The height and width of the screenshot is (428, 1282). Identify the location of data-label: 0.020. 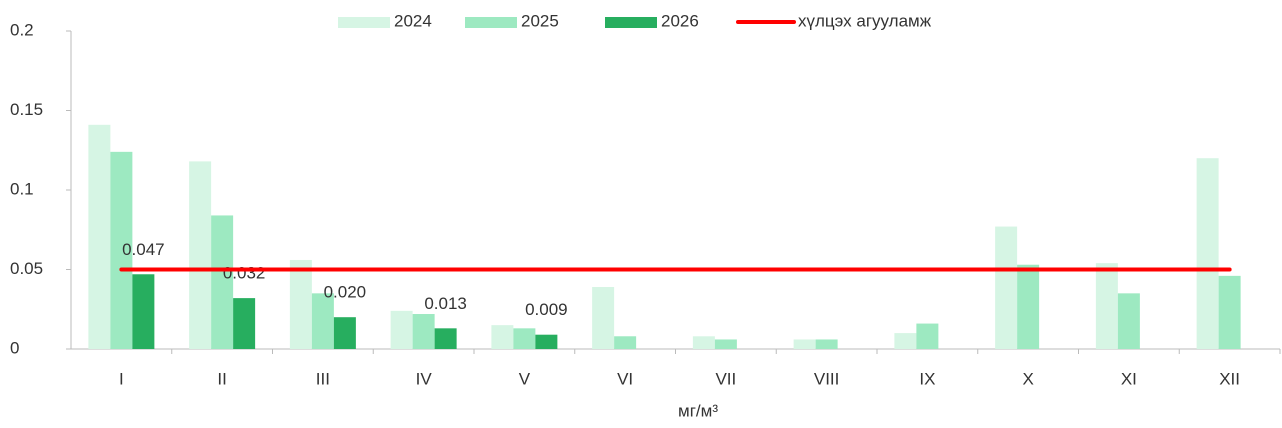
(345, 292).